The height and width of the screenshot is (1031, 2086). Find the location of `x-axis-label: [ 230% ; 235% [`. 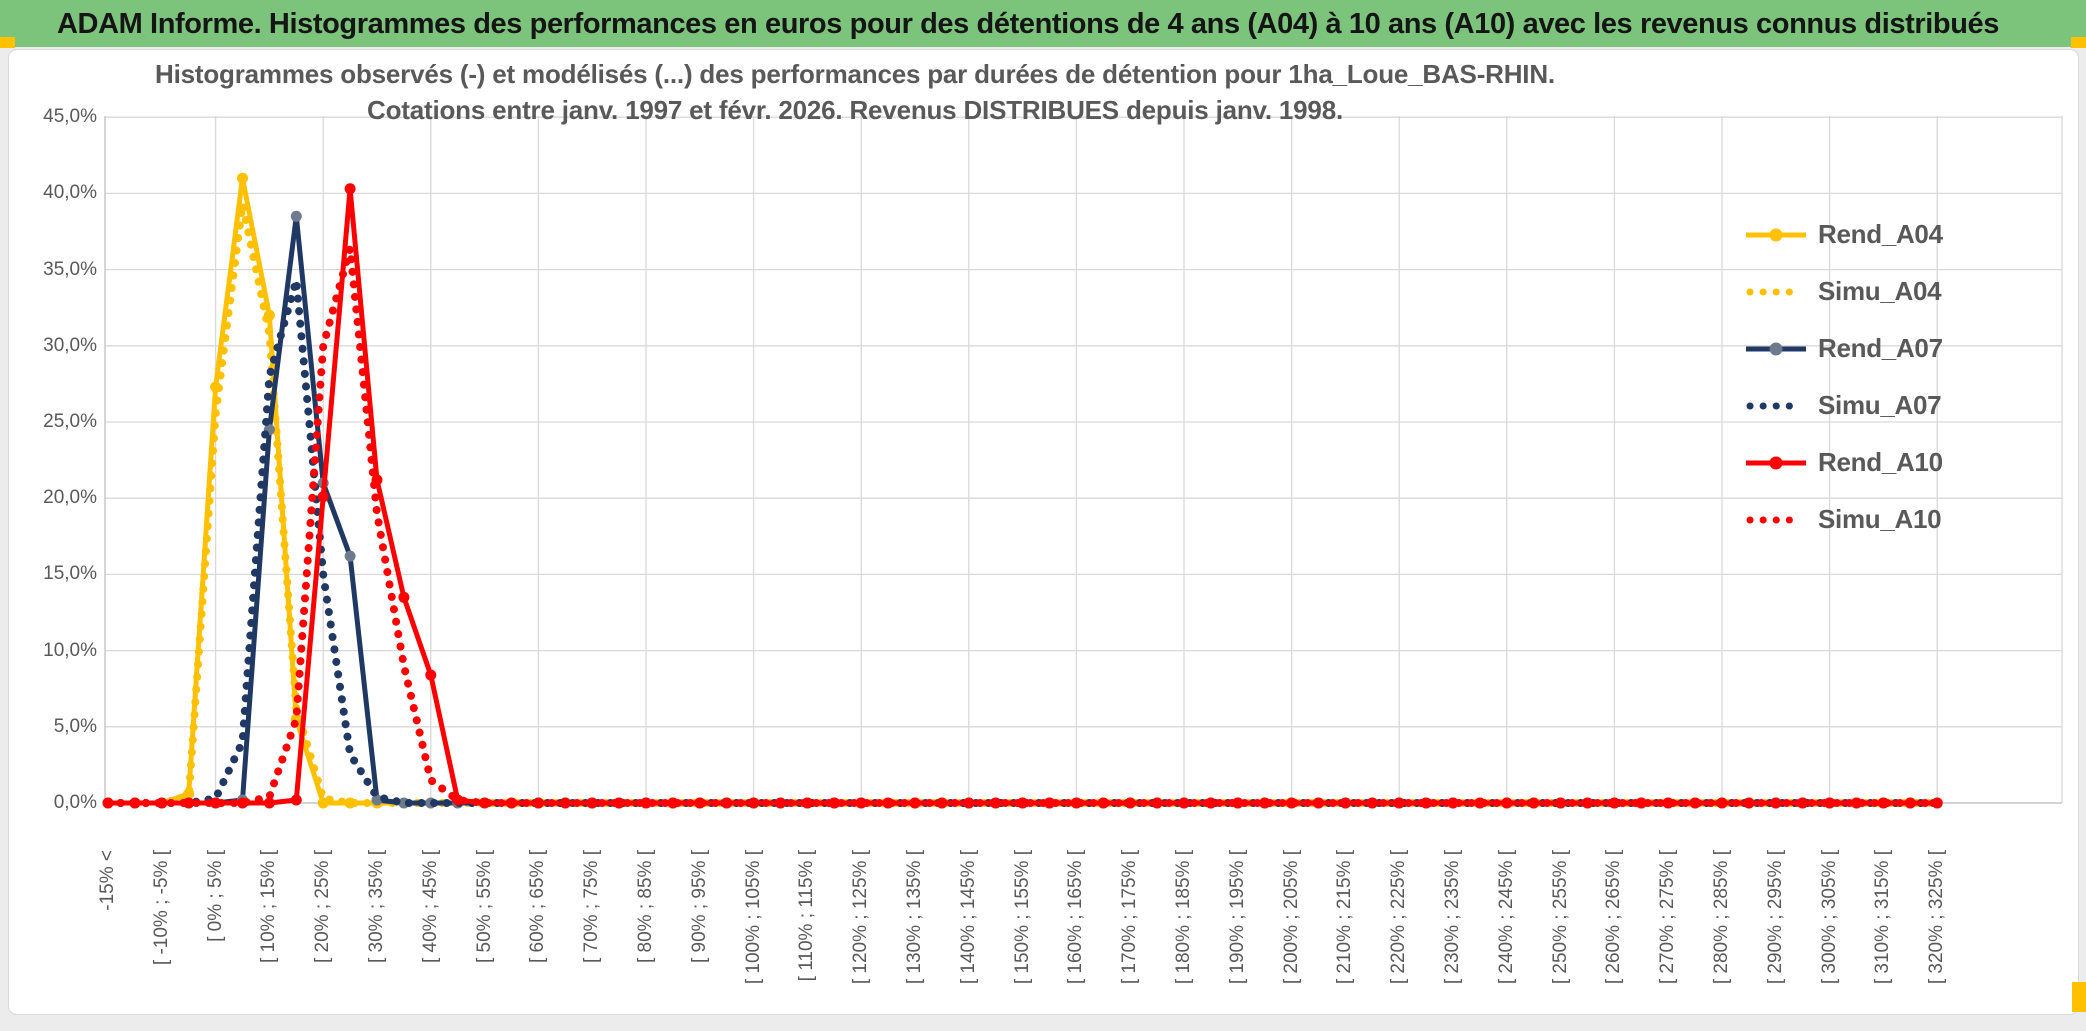

x-axis-label: [ 230% ; 235% [ is located at coordinates (1452, 917).